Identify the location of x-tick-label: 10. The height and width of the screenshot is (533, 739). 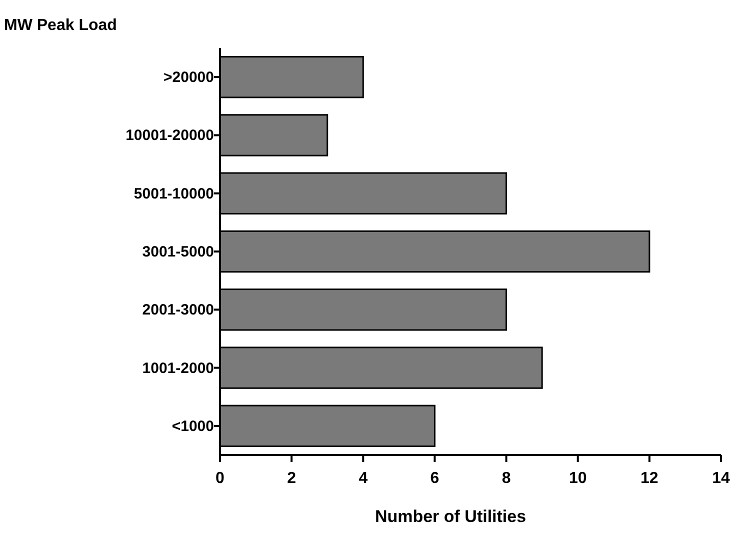
(577, 478).